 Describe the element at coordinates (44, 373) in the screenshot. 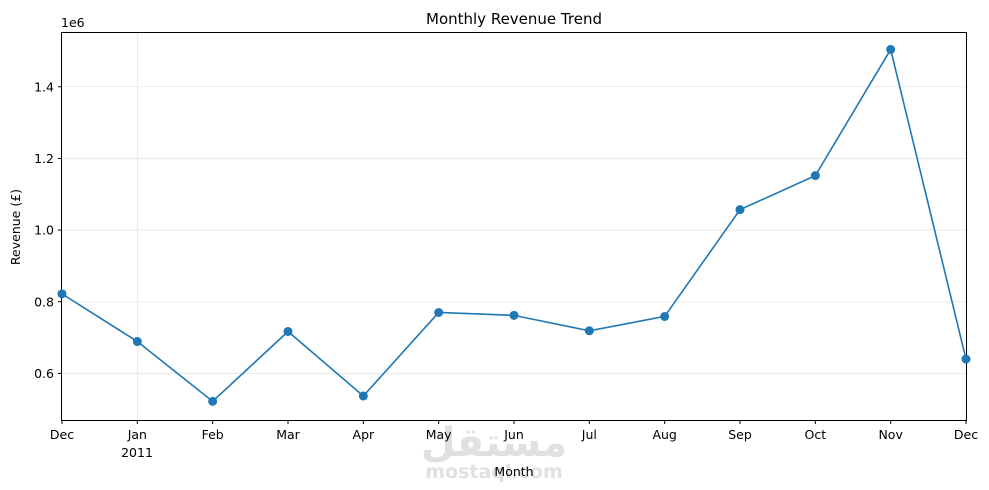

I see `y-tick-label: 0.6` at that location.